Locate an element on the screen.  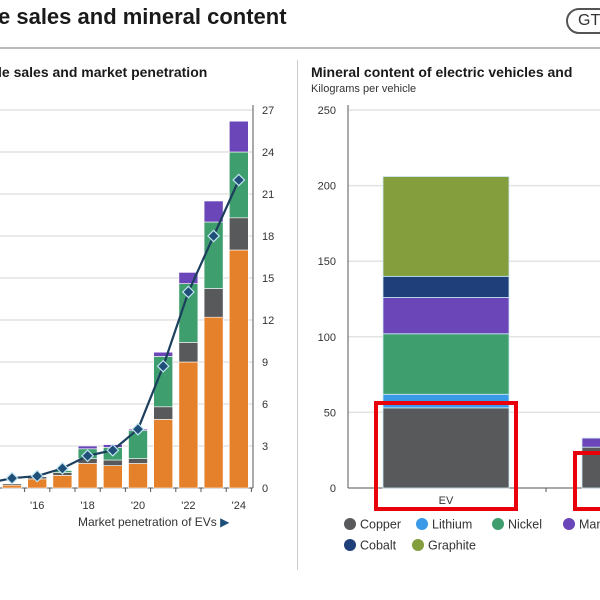
line-legend: Market penetration of EVs ▶ is located at coordinates (153, 522).